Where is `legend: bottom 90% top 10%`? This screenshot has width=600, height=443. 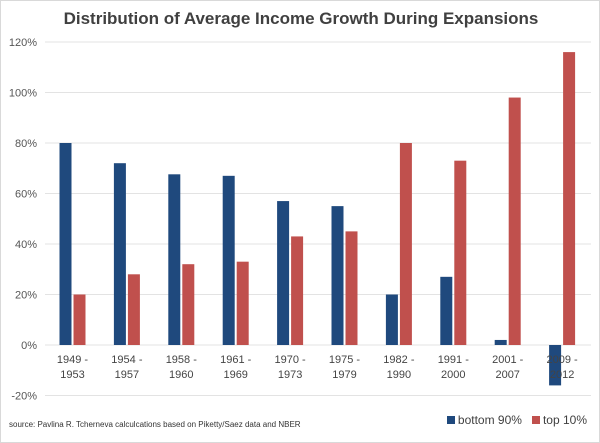 legend: bottom 90% top 10% is located at coordinates (516, 420).